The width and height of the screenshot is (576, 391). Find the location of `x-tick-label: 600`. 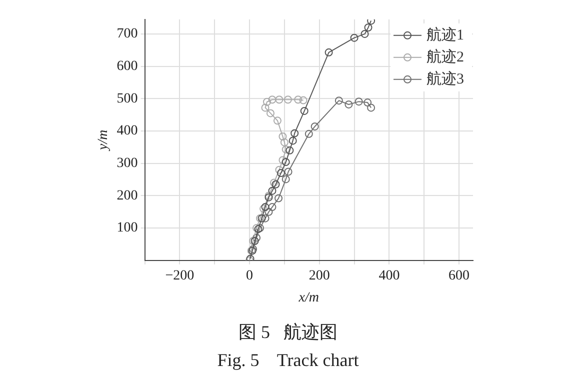

x-tick-label: 600 is located at coordinates (459, 276).